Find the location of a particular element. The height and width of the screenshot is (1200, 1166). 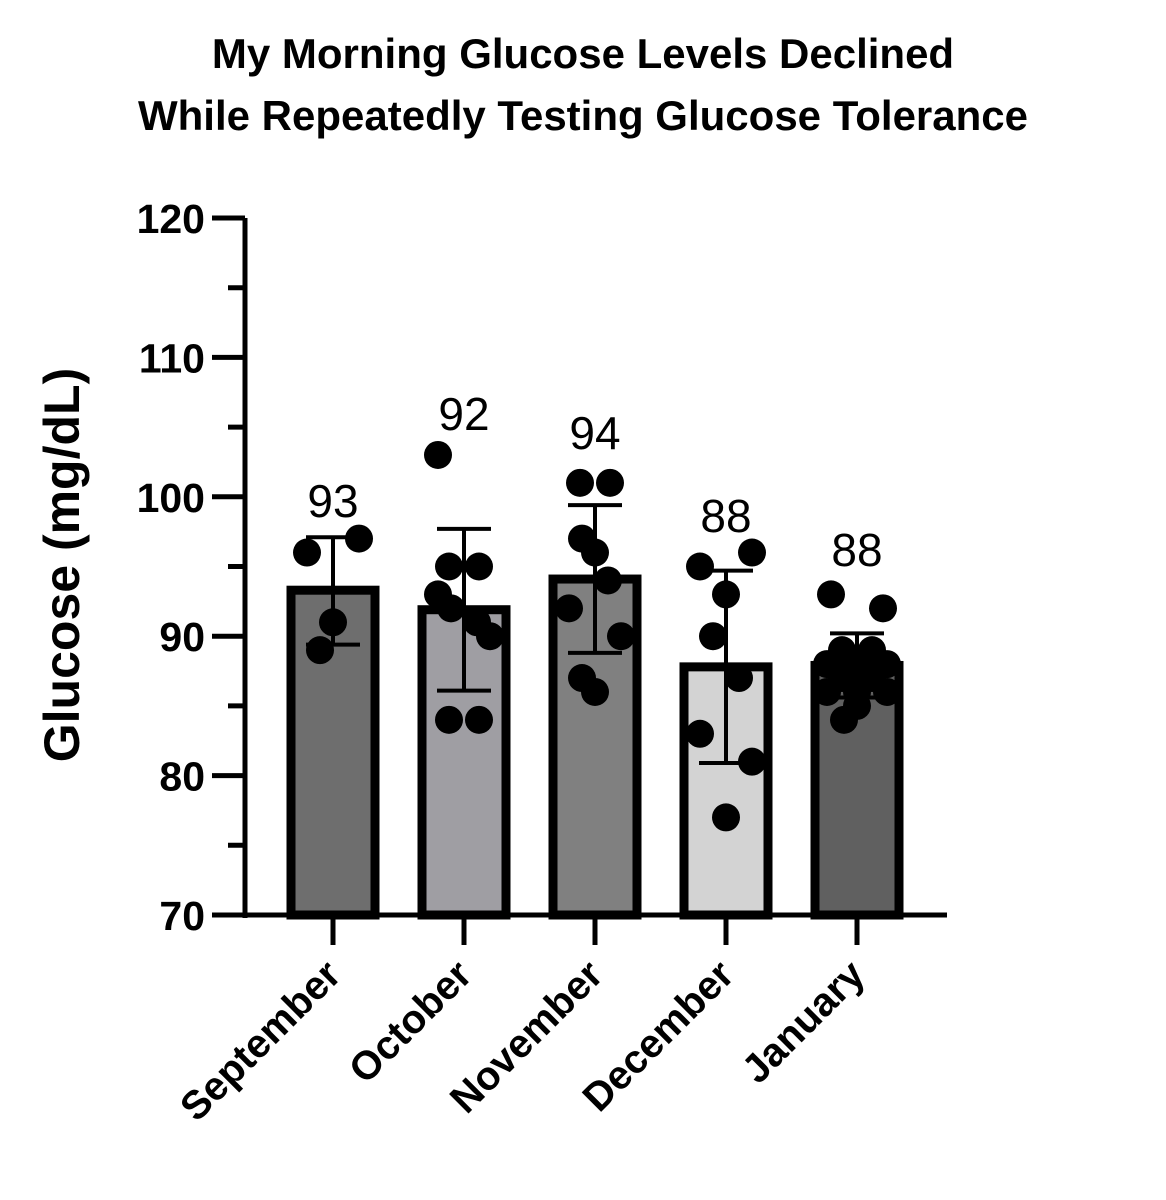

y-tick-label-100: 100 is located at coordinates (171, 498).